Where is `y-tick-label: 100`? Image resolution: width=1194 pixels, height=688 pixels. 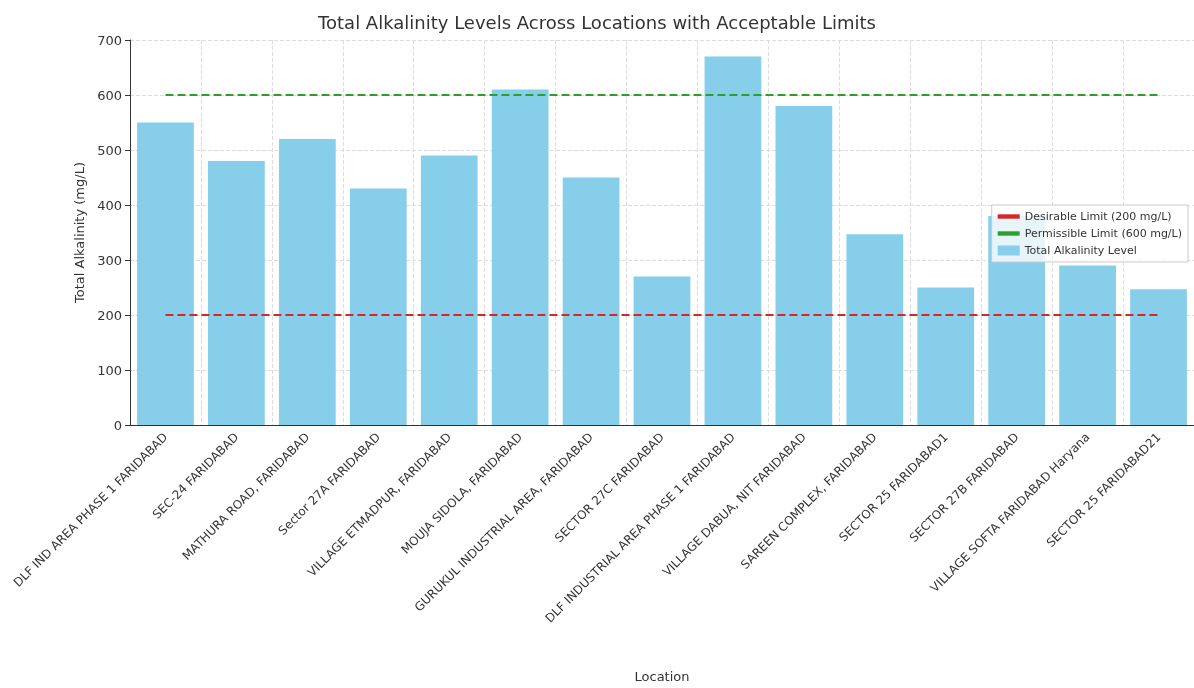 y-tick-label: 100 is located at coordinates (109, 370).